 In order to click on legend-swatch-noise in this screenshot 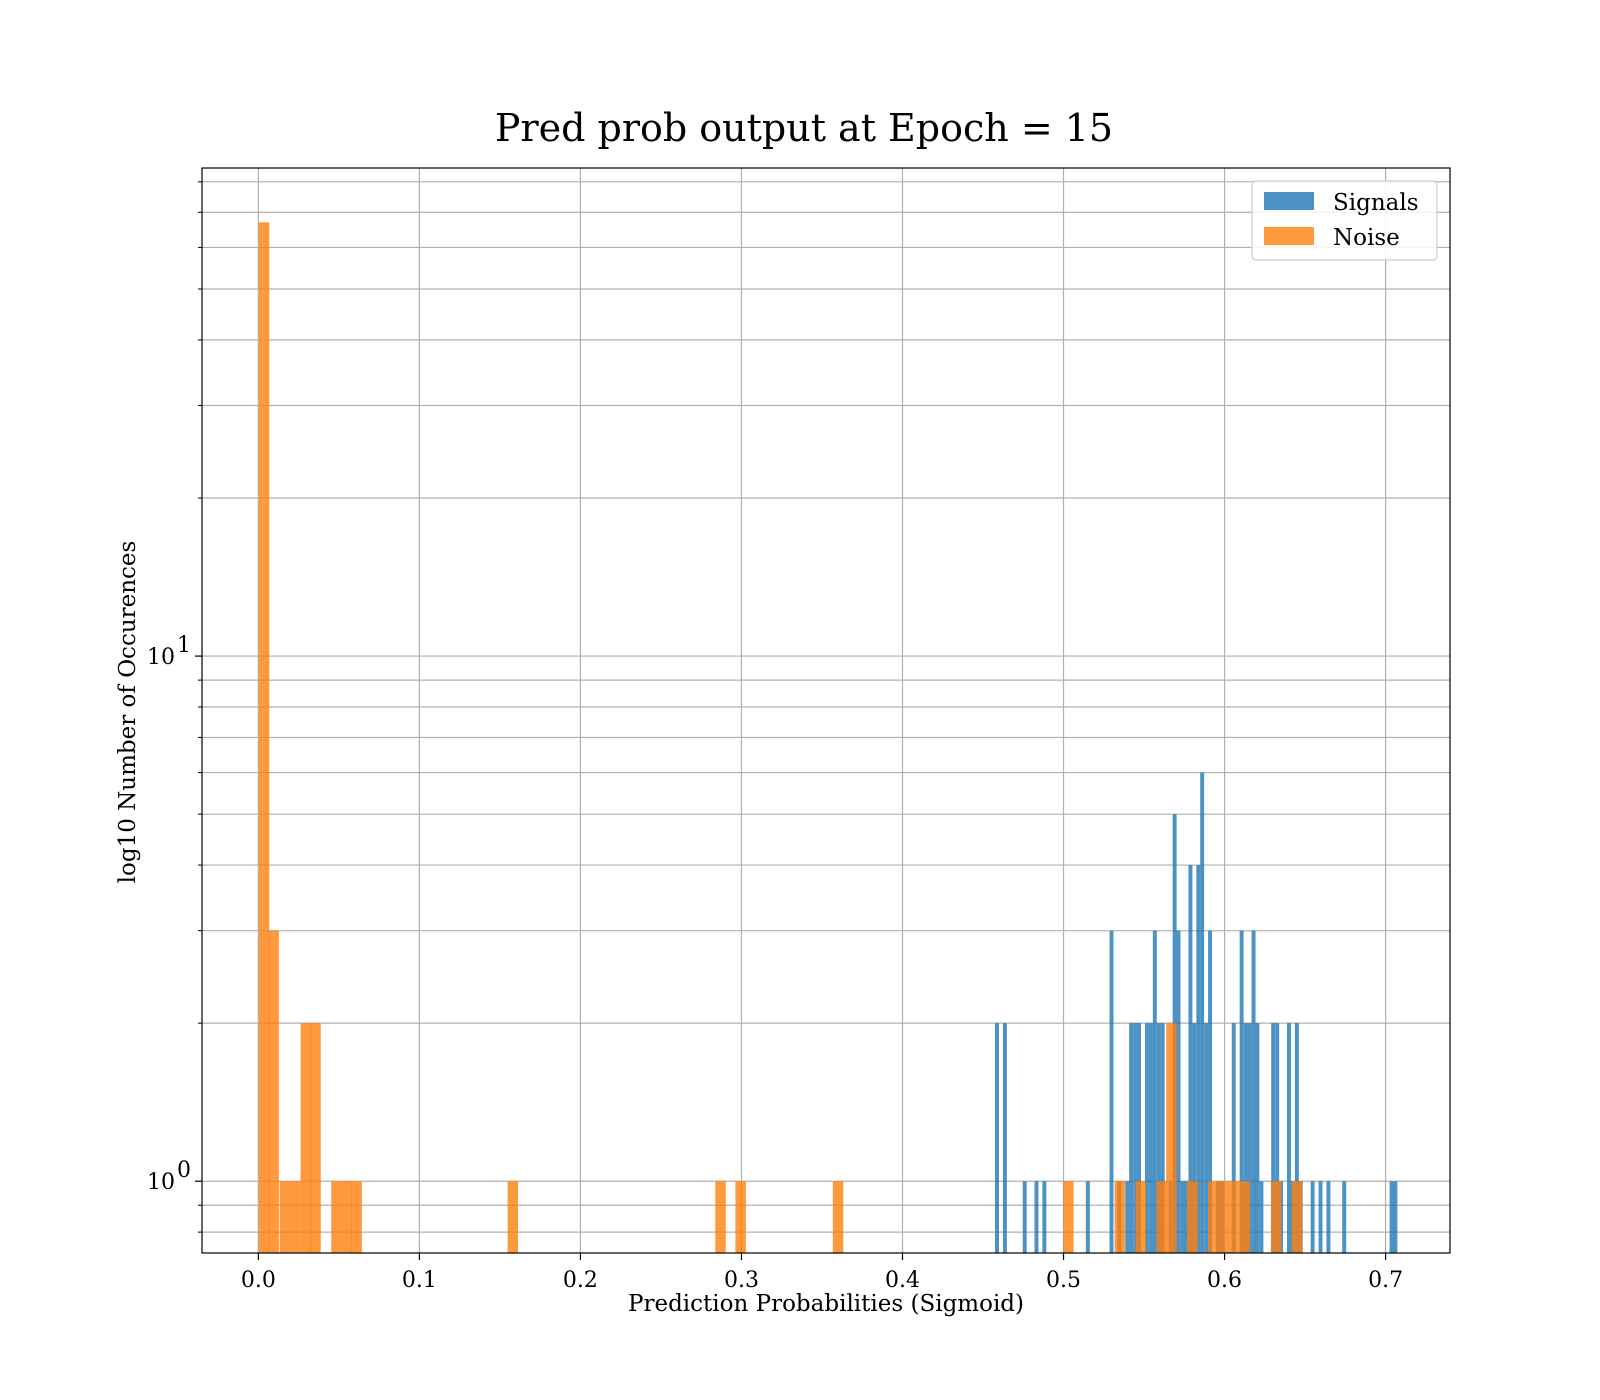, I will do `click(1289, 236)`.